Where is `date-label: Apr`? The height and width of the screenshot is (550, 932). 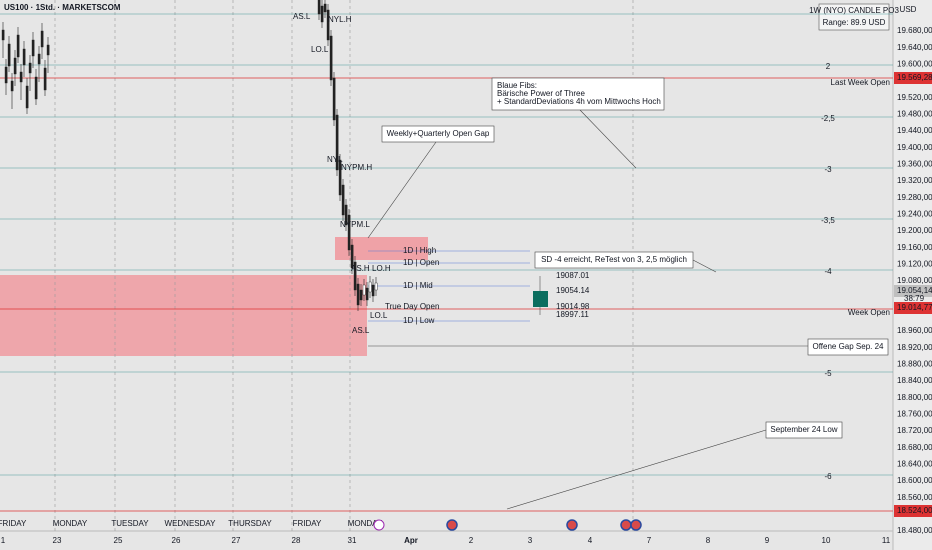
date-label: Apr is located at coordinates (411, 540).